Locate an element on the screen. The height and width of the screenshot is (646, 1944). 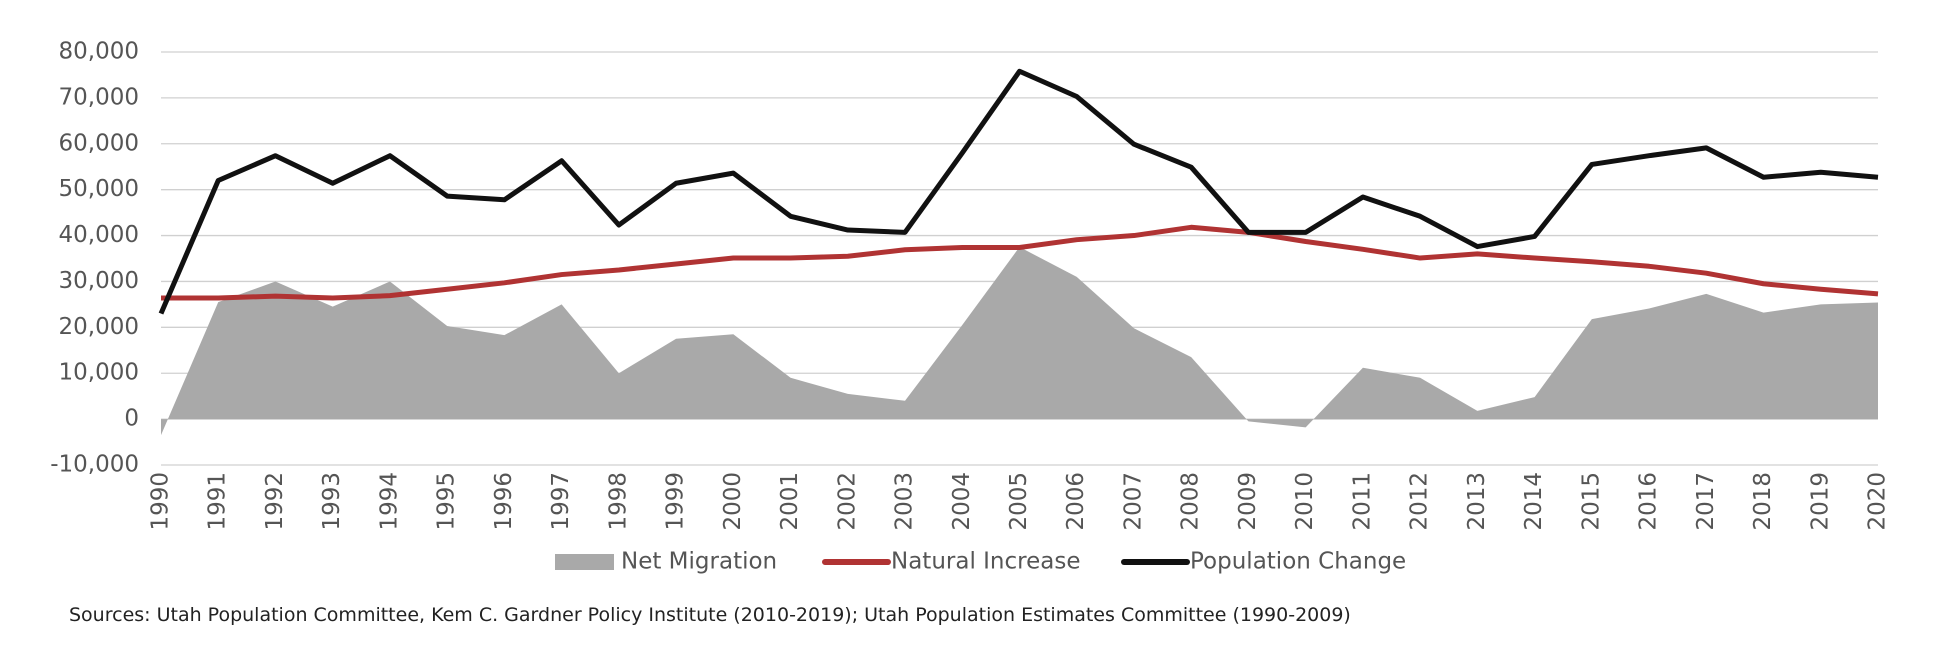
x-tick-label: 2015 is located at coordinates (1591, 501).